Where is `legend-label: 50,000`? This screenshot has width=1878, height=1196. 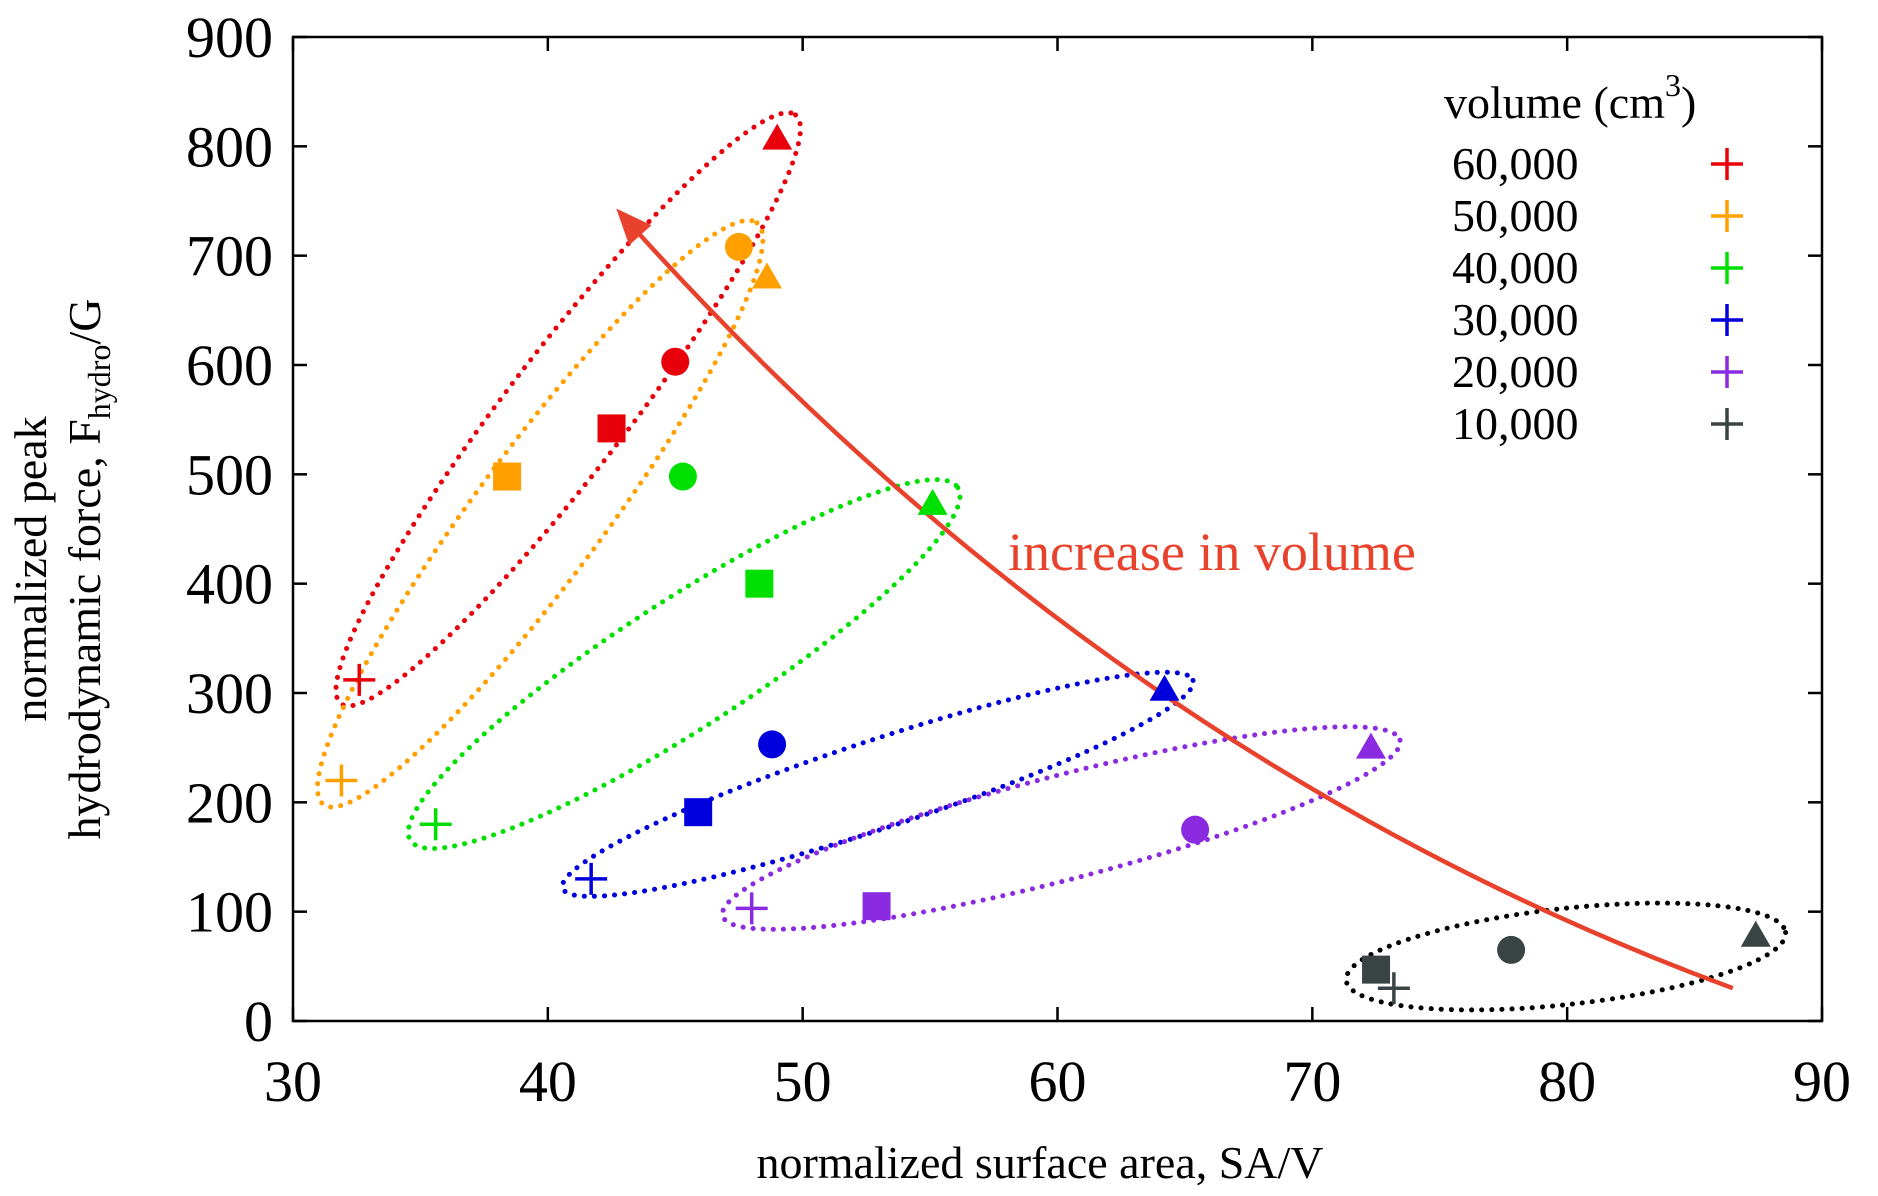 legend-label: 50,000 is located at coordinates (1515, 215).